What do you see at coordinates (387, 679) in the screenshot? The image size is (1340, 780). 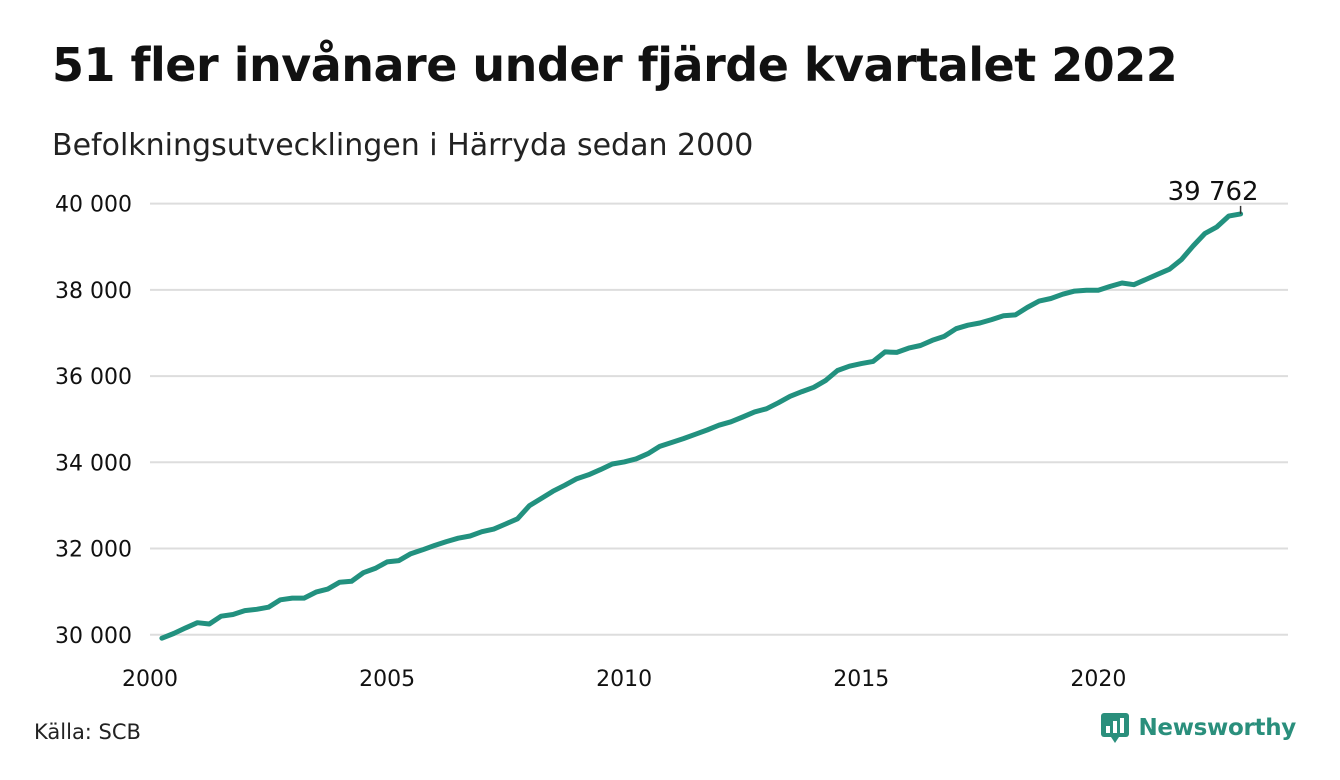 I see `x-tick-label: 2005` at bounding box center [387, 679].